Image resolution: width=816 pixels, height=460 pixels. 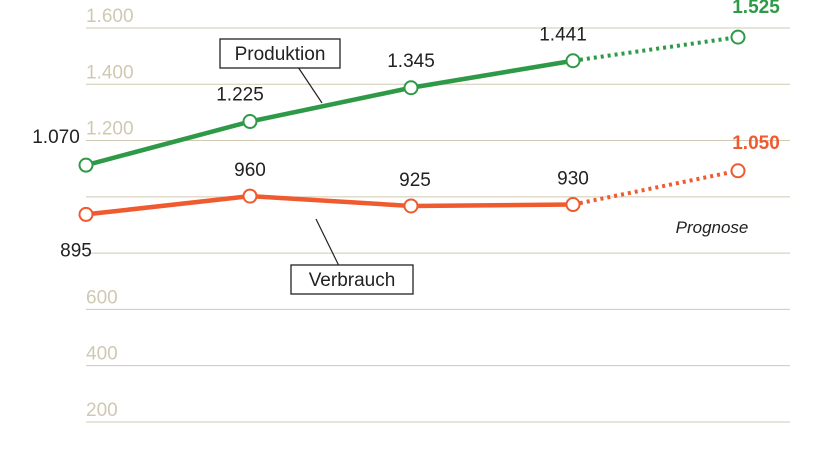 I want to click on y-tick-label: 400, so click(x=102, y=354).